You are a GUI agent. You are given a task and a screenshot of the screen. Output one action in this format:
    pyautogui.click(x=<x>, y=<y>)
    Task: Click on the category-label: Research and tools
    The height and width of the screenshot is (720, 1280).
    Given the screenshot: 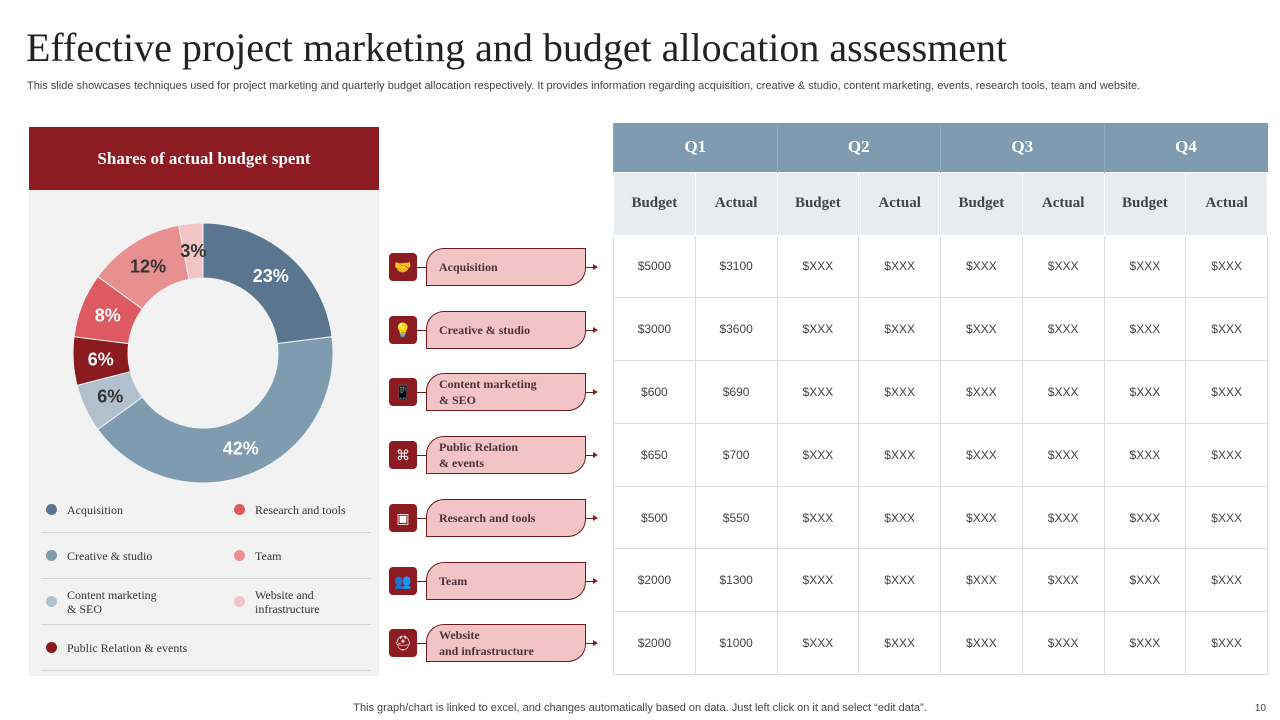 What is the action you would take?
    pyautogui.click(x=506, y=518)
    